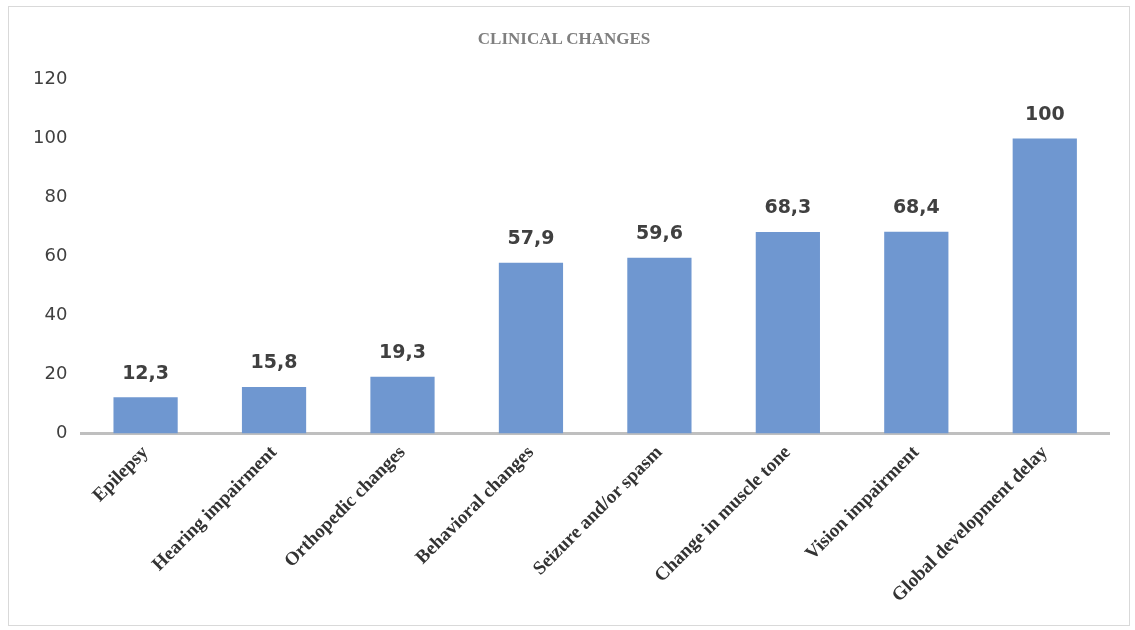 The height and width of the screenshot is (630, 1135). I want to click on y-tick-label: 60, so click(56, 255).